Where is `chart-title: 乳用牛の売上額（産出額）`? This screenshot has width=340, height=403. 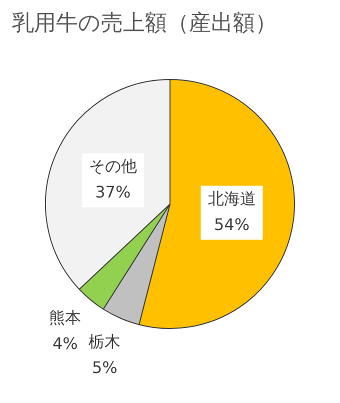
chart-title: 乳用牛の売上額（産出額） is located at coordinates (144, 24).